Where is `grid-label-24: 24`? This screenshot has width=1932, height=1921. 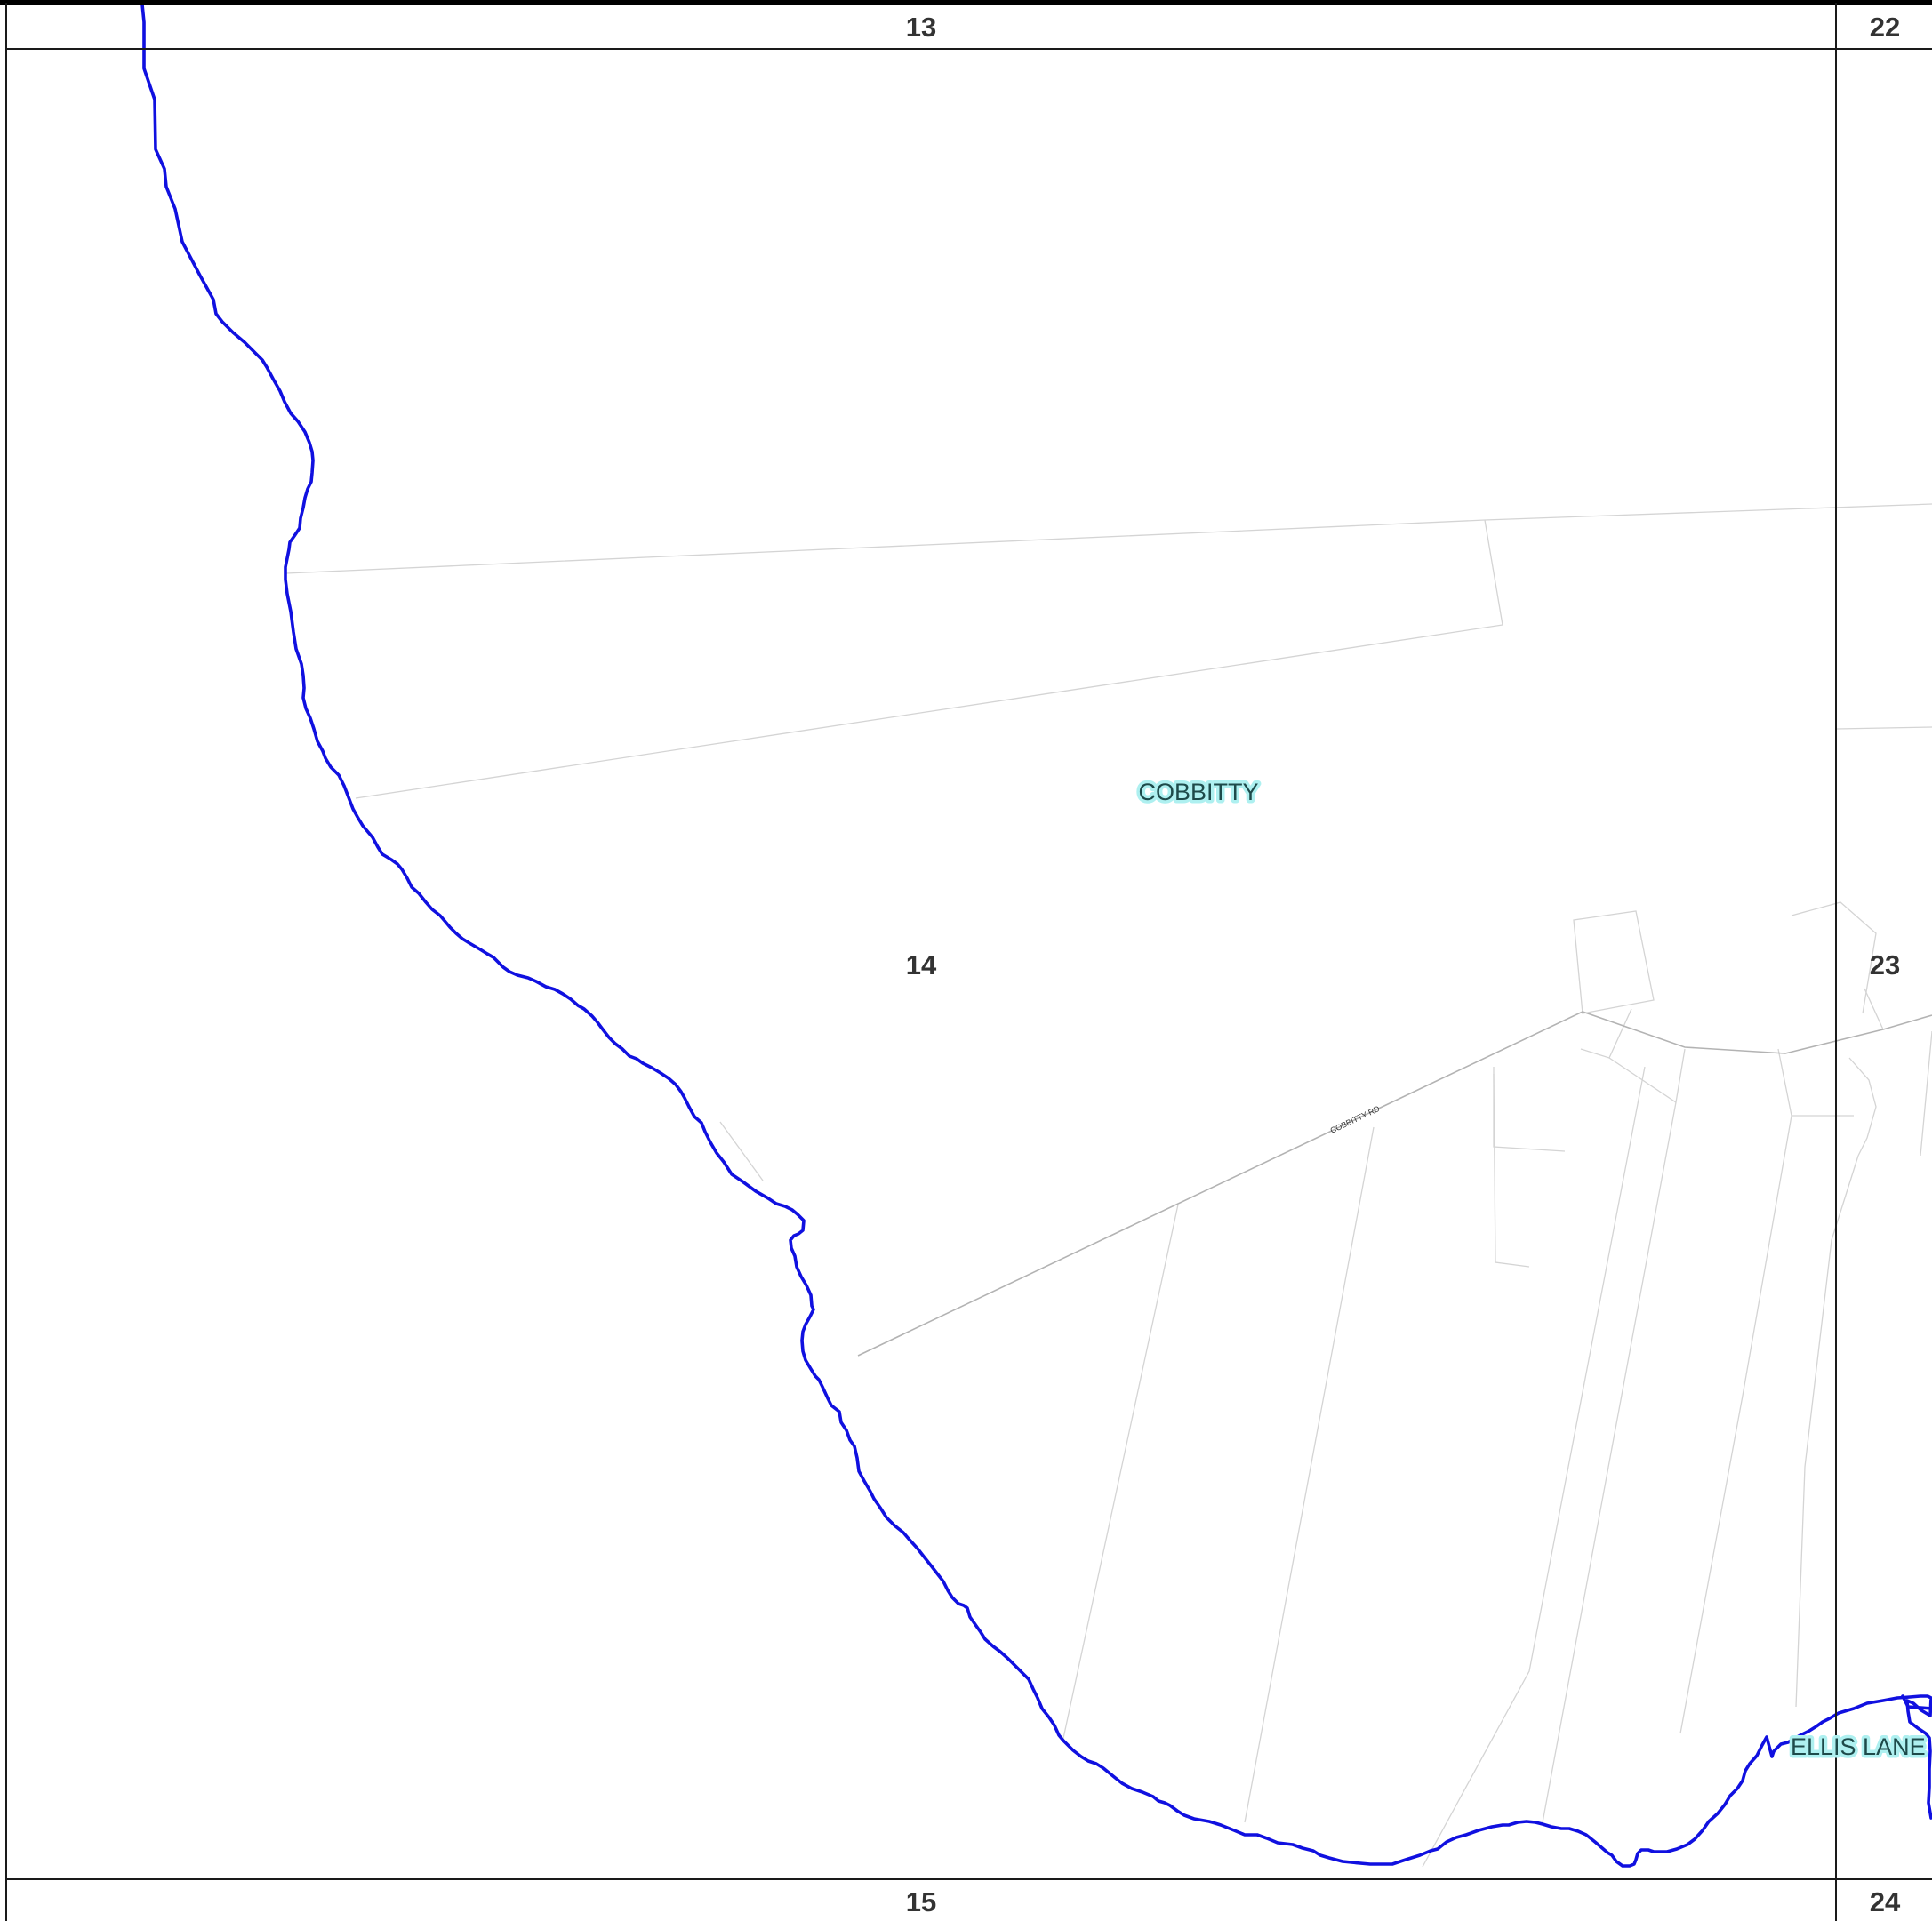 grid-label-24: 24 is located at coordinates (1885, 1901).